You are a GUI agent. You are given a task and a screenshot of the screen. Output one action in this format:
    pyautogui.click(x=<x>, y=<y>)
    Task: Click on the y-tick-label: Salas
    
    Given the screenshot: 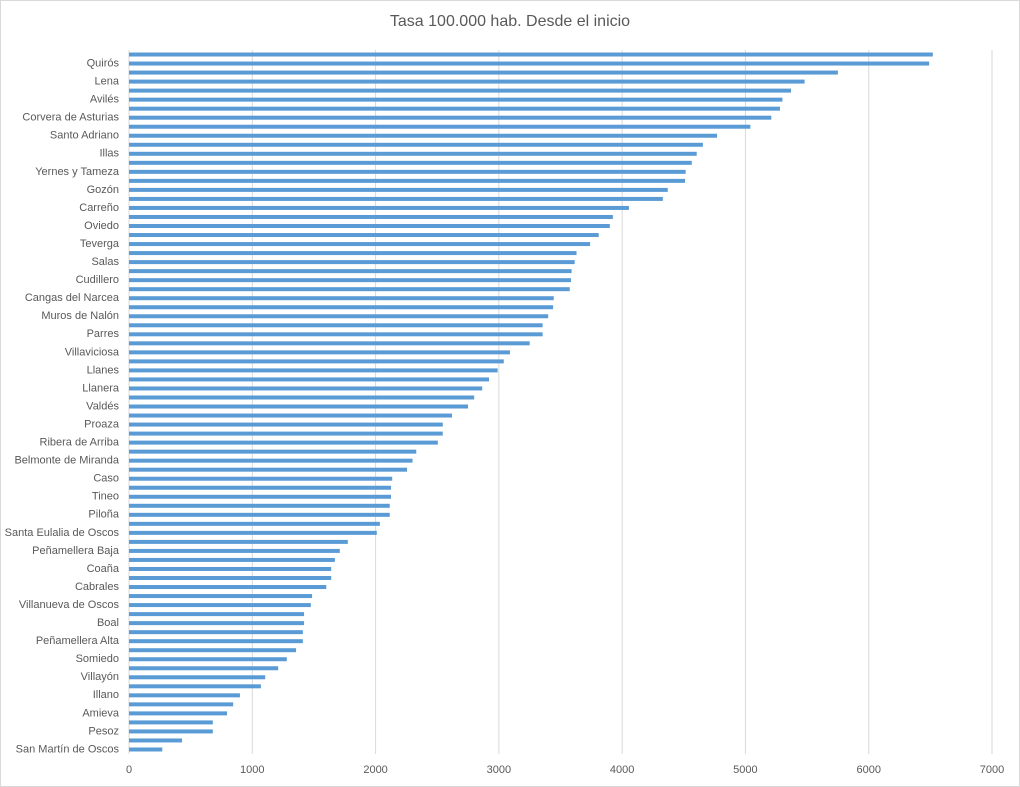 What is the action you would take?
    pyautogui.click(x=105, y=262)
    